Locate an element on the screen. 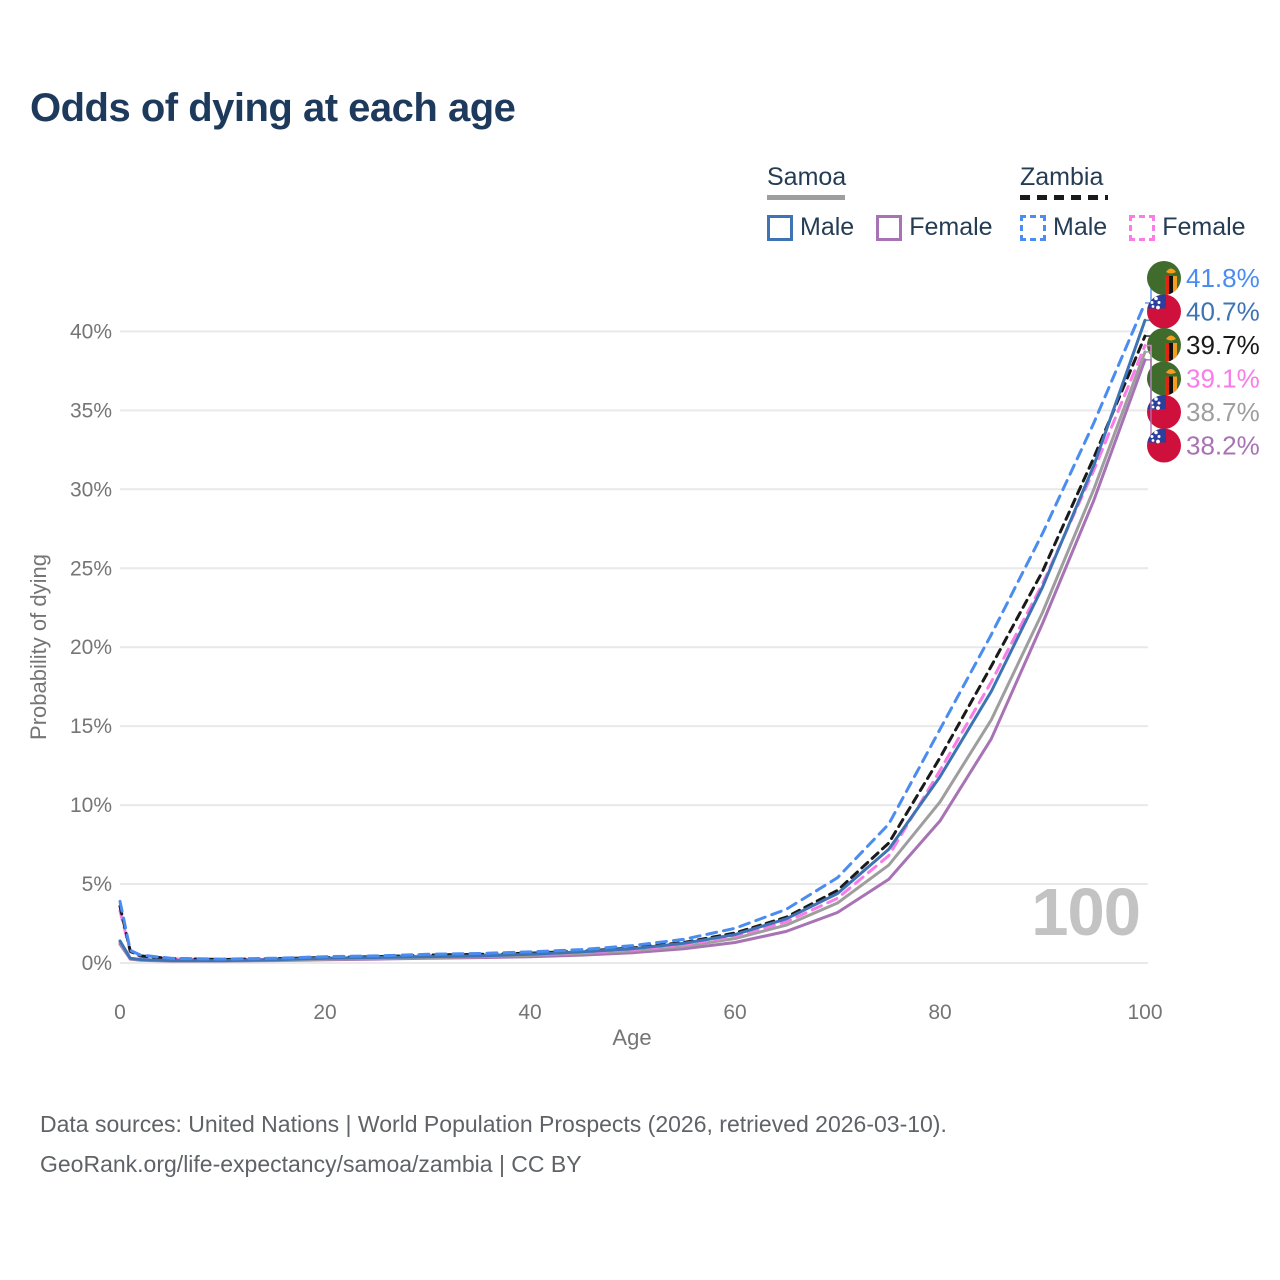 Image resolution: width=1280 pixels, height=1280 pixels. y-tick-label: 30% is located at coordinates (91, 489).